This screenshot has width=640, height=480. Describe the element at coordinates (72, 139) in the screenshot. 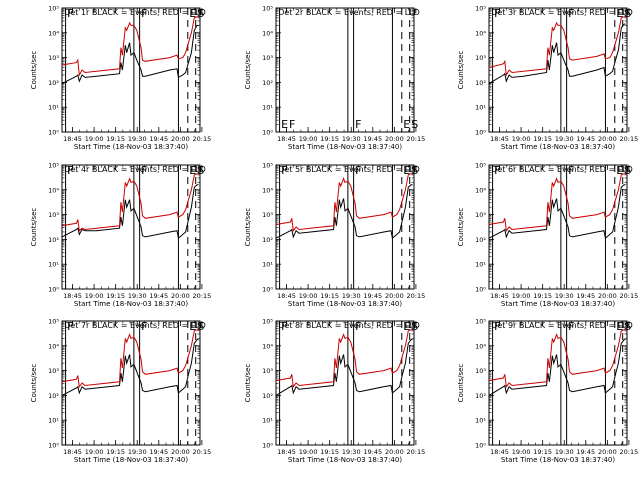

I see `x-tick-label: 18:45` at that location.